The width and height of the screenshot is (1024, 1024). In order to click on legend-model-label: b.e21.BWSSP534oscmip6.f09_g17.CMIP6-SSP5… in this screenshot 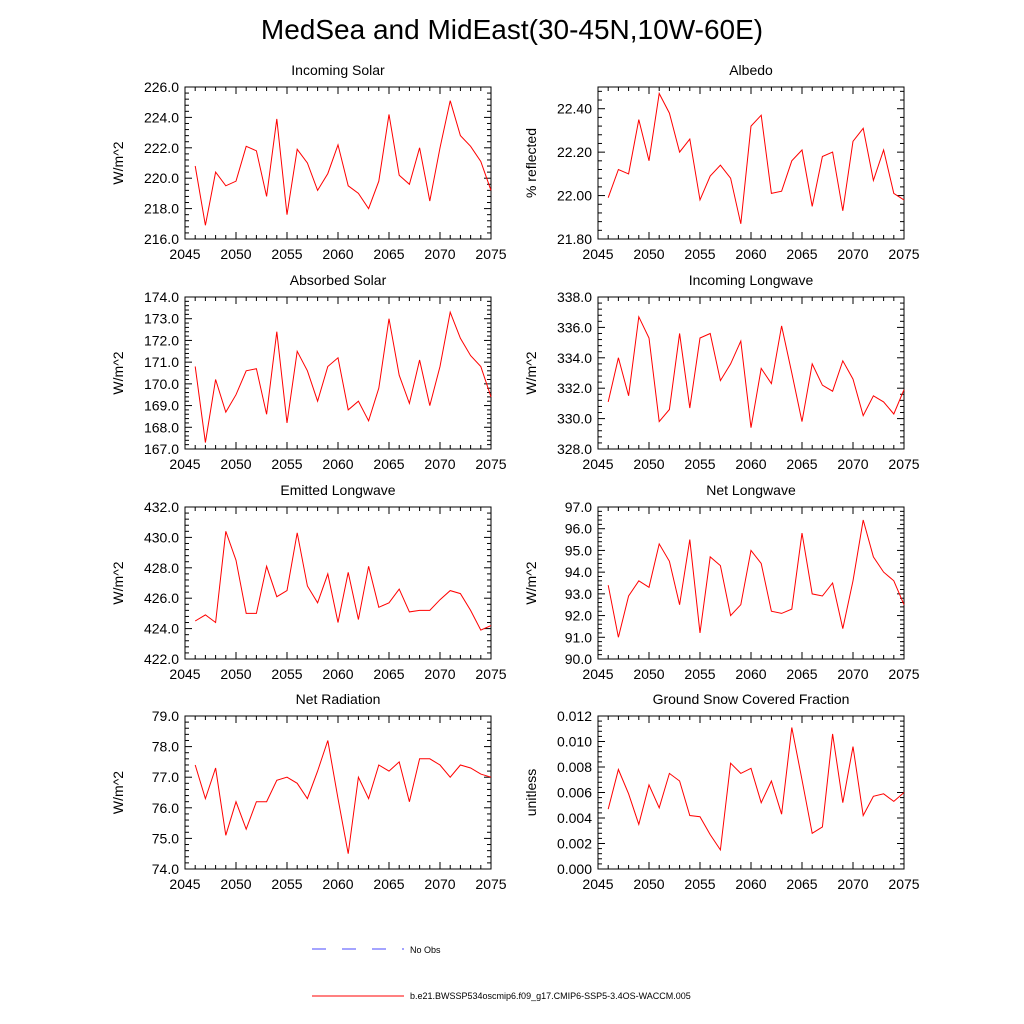, I will do `click(550, 996)`.